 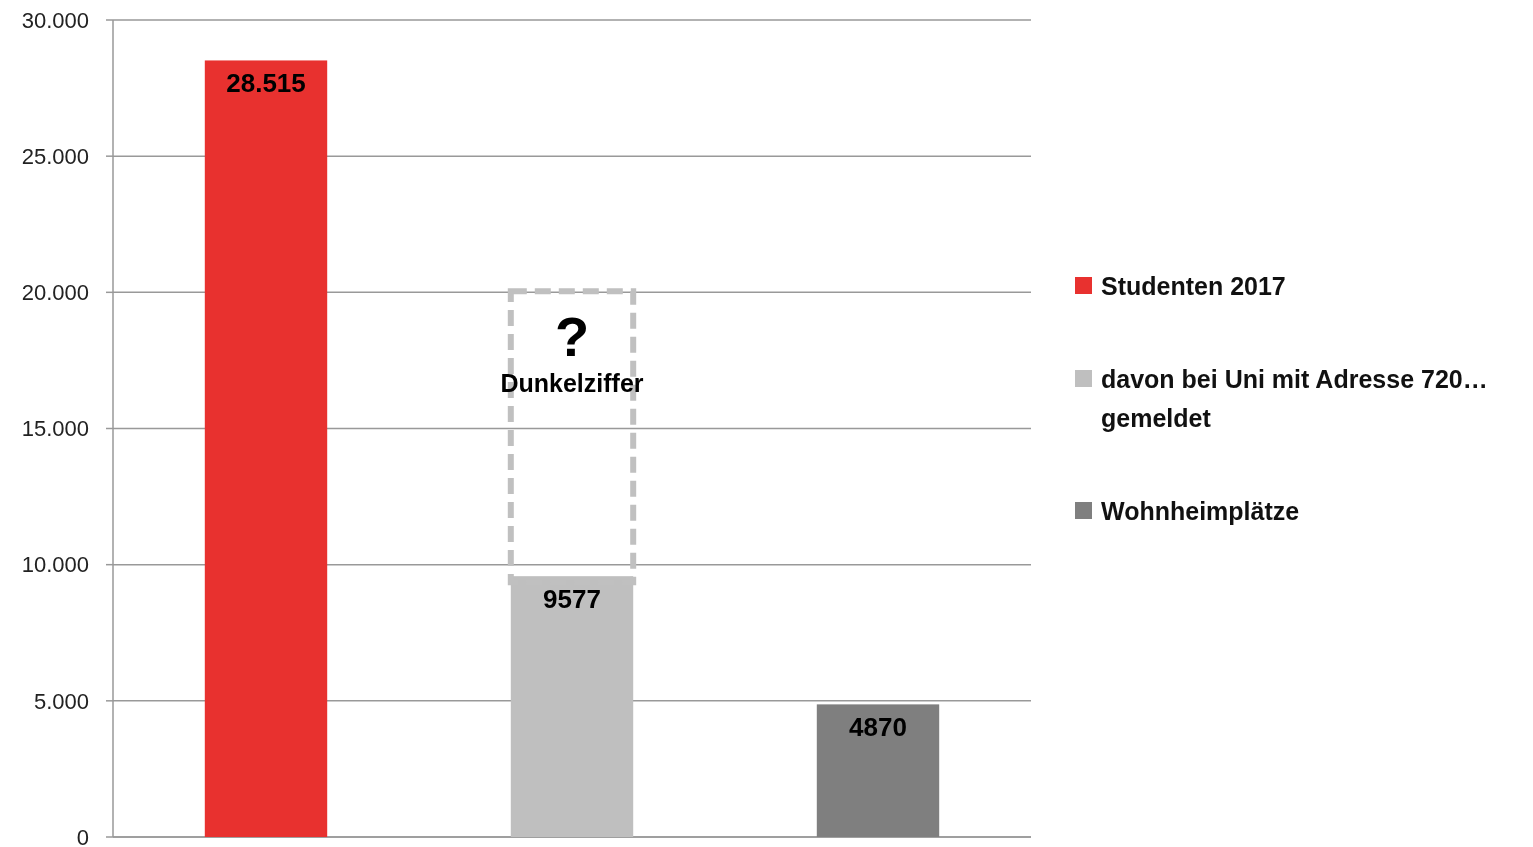 I want to click on y-tick-label: 20.000, so click(x=55, y=293).